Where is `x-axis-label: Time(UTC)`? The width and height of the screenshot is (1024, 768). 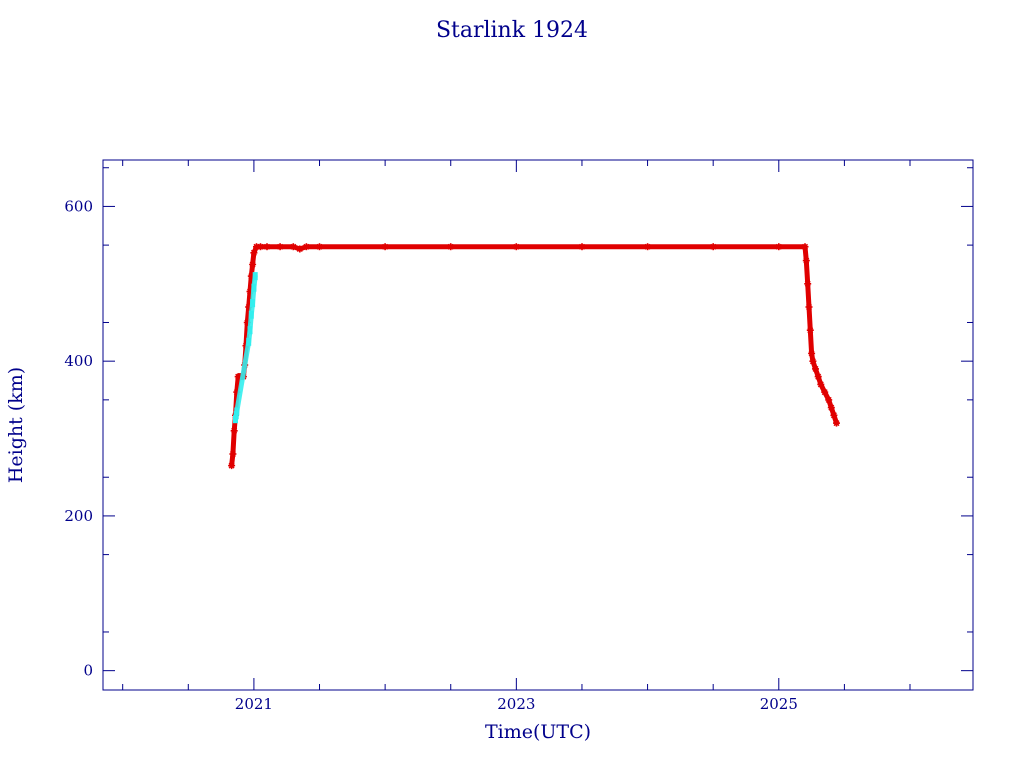 x-axis-label: Time(UTC) is located at coordinates (538, 732).